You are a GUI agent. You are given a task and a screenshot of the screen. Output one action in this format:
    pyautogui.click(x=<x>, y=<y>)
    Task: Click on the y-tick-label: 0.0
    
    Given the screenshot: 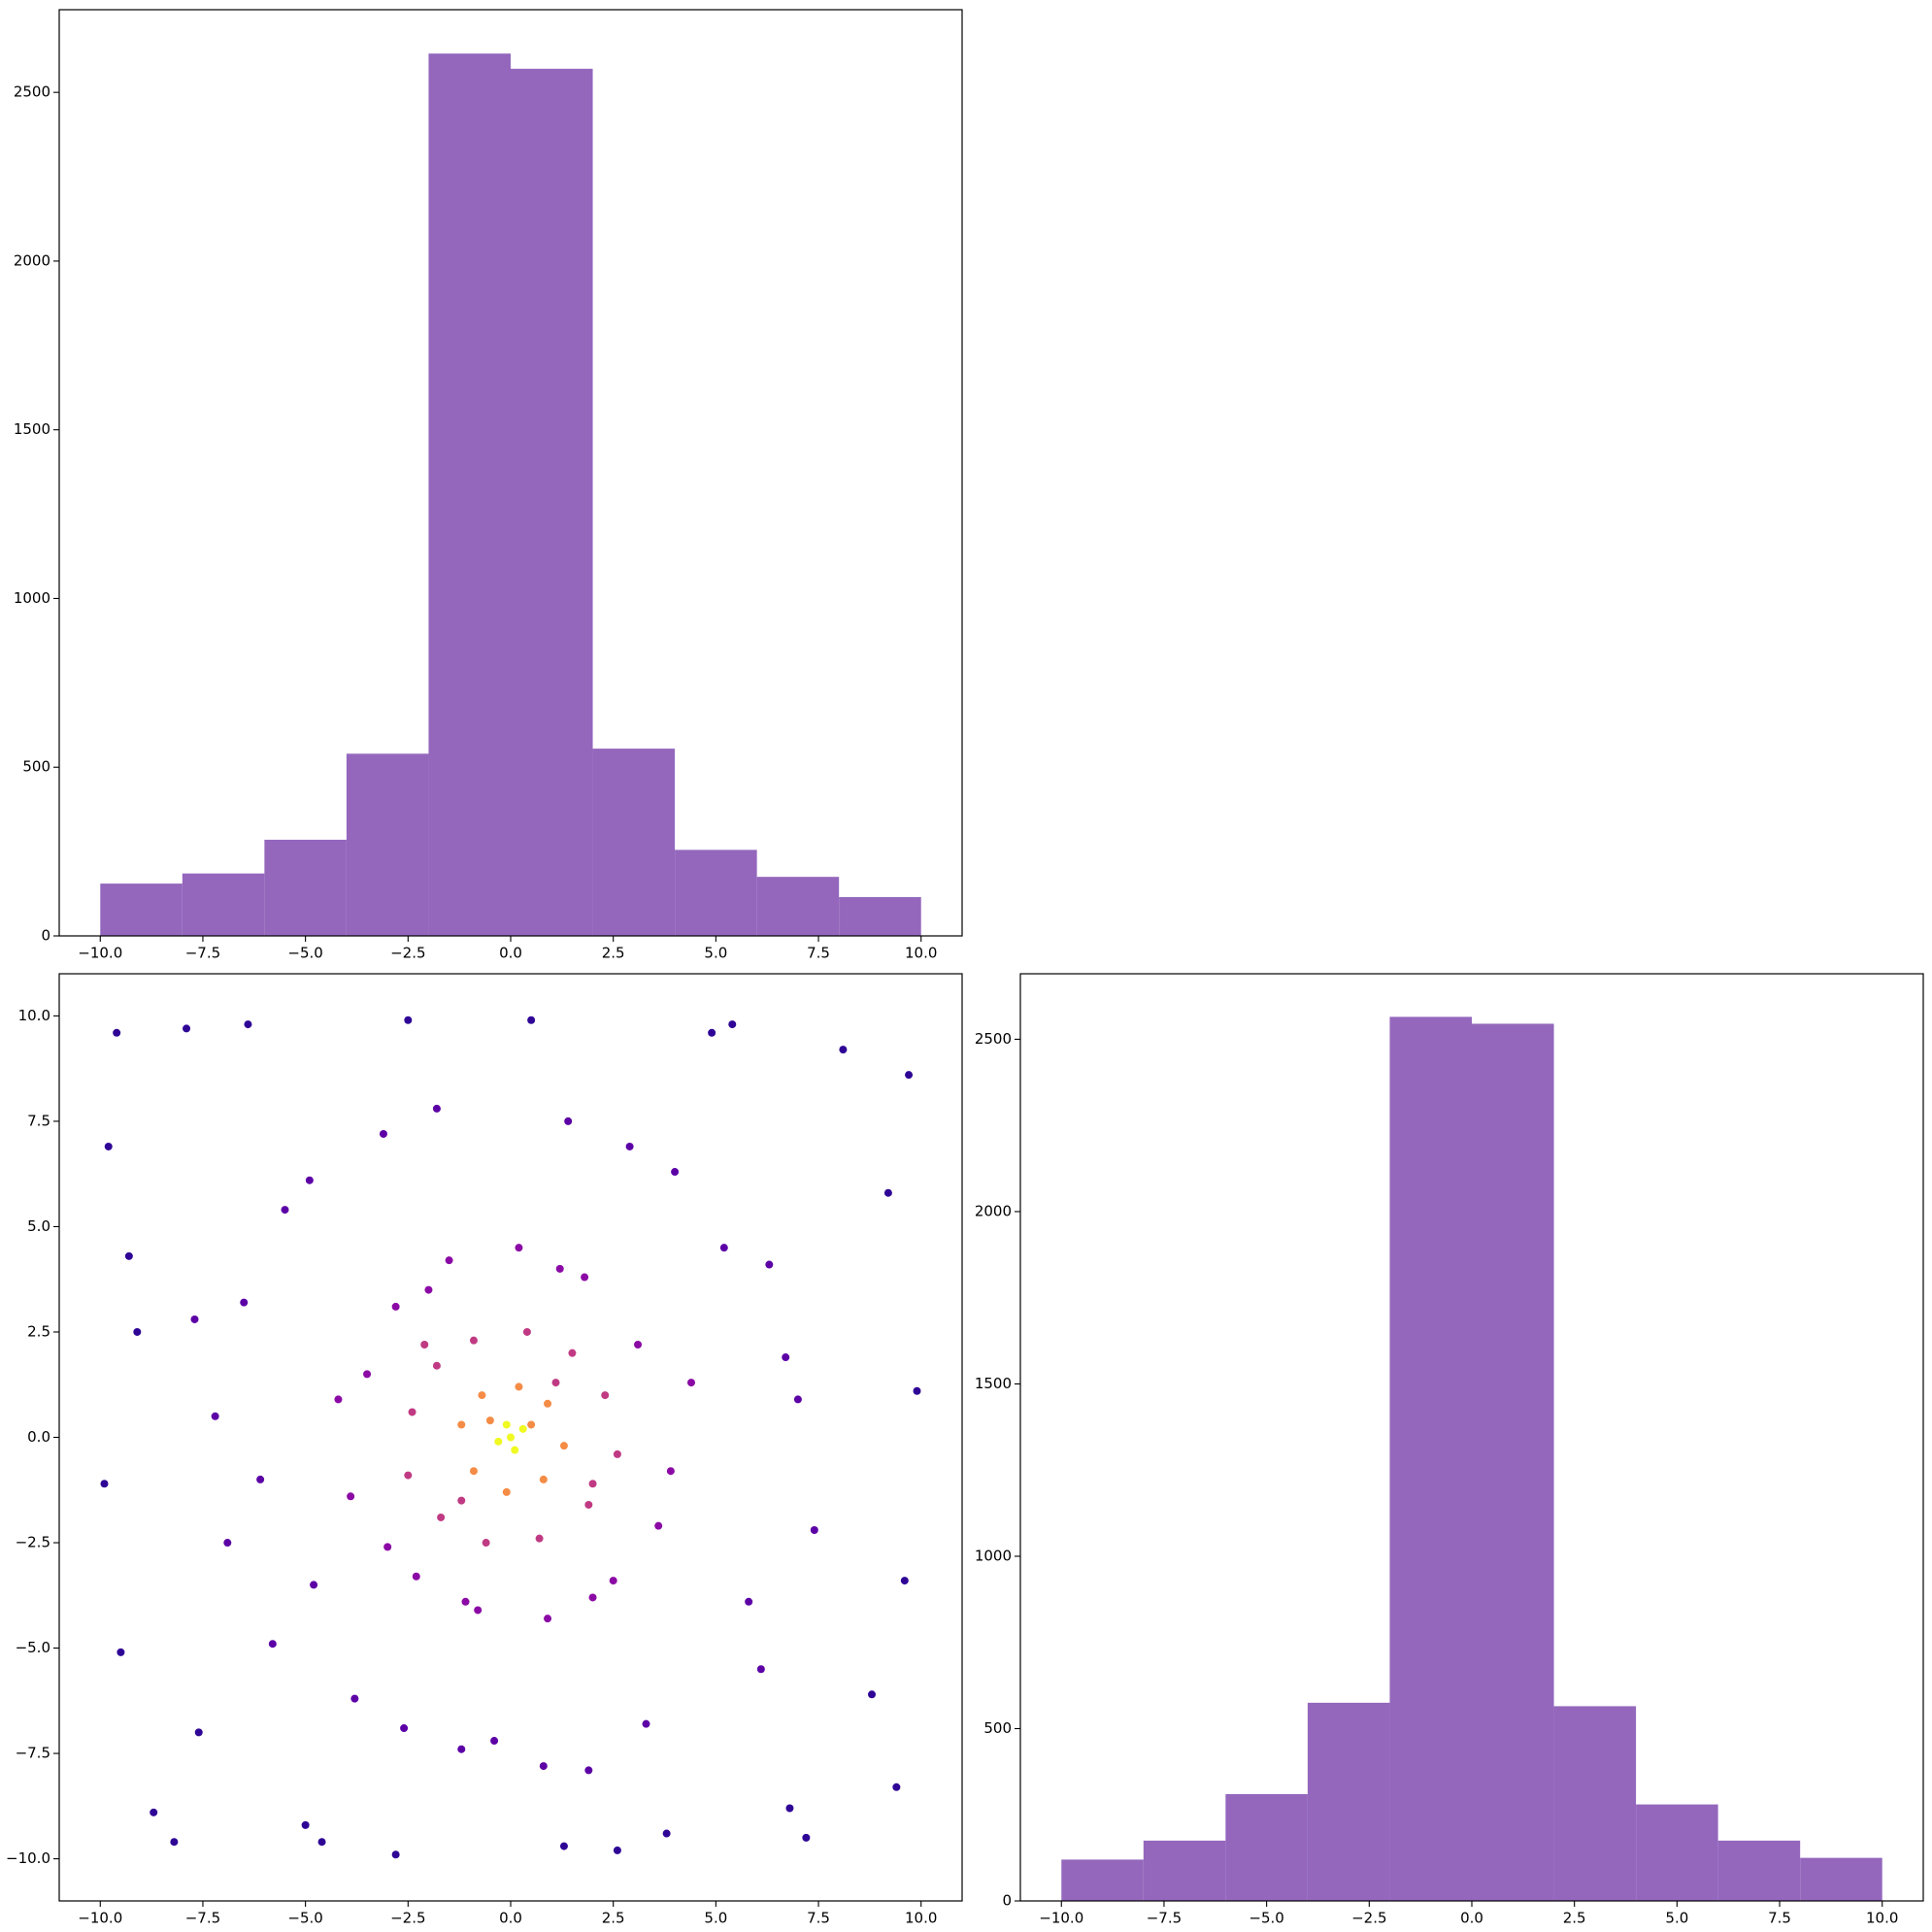 What is the action you would take?
    pyautogui.click(x=38, y=1437)
    